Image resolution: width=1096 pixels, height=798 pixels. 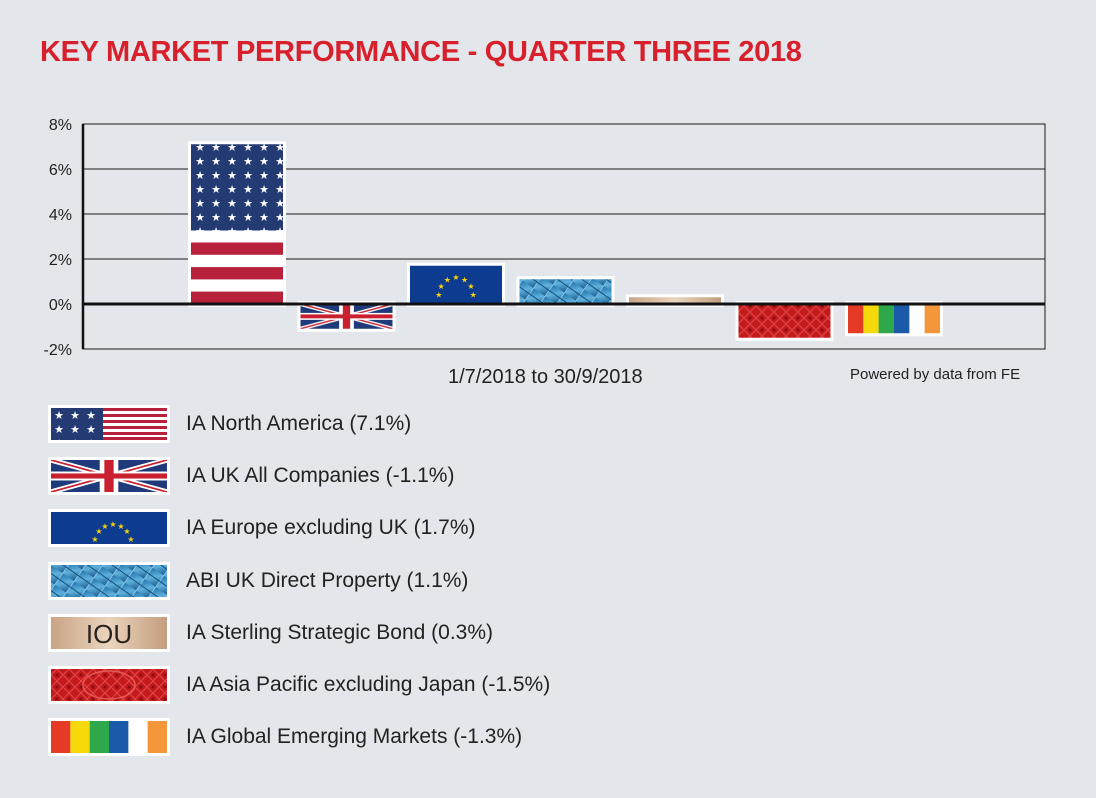 I want to click on eu-flag-icon: ★ ★ ★ ★ ★ ★ ★, so click(x=109, y=528).